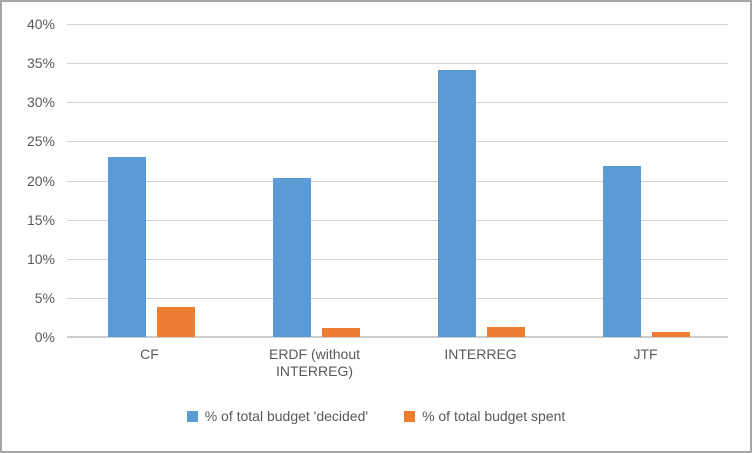  I want to click on legend-item-of-total-budget-decided: % of total budget 'decided', so click(277, 416).